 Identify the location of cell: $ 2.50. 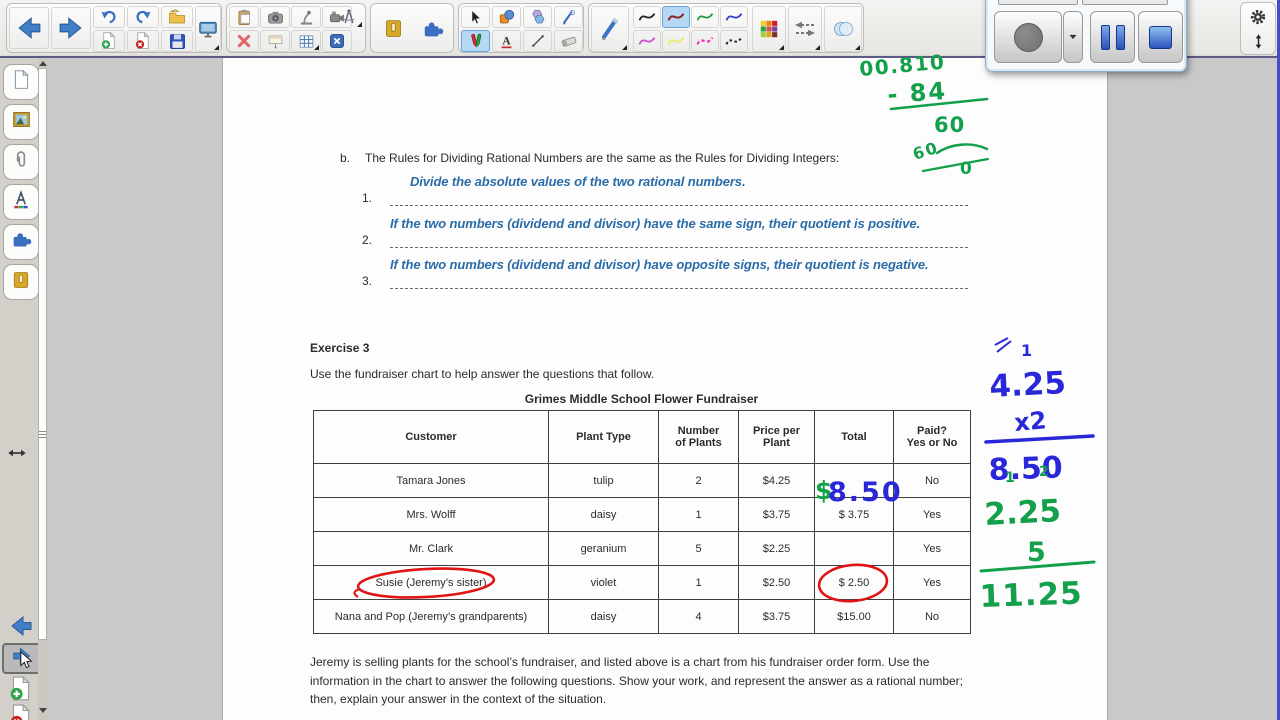
(854, 582).